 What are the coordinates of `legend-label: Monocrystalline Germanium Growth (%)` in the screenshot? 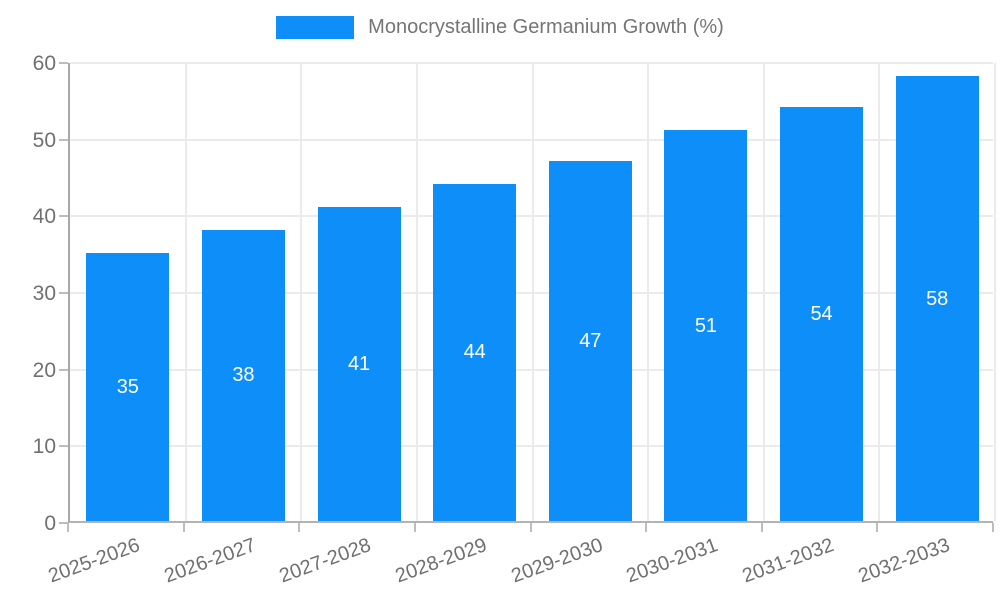 It's located at (546, 27).